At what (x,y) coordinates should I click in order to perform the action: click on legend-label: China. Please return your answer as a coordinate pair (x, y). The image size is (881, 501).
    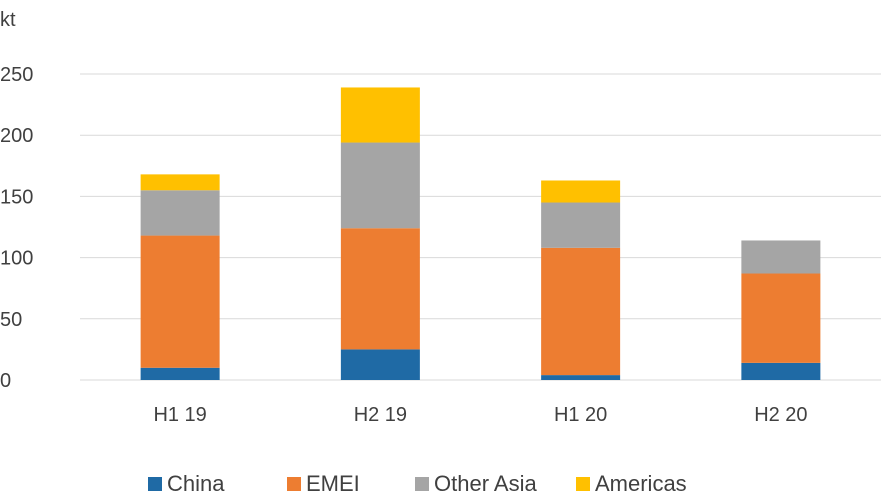
    Looking at the image, I should click on (196, 483).